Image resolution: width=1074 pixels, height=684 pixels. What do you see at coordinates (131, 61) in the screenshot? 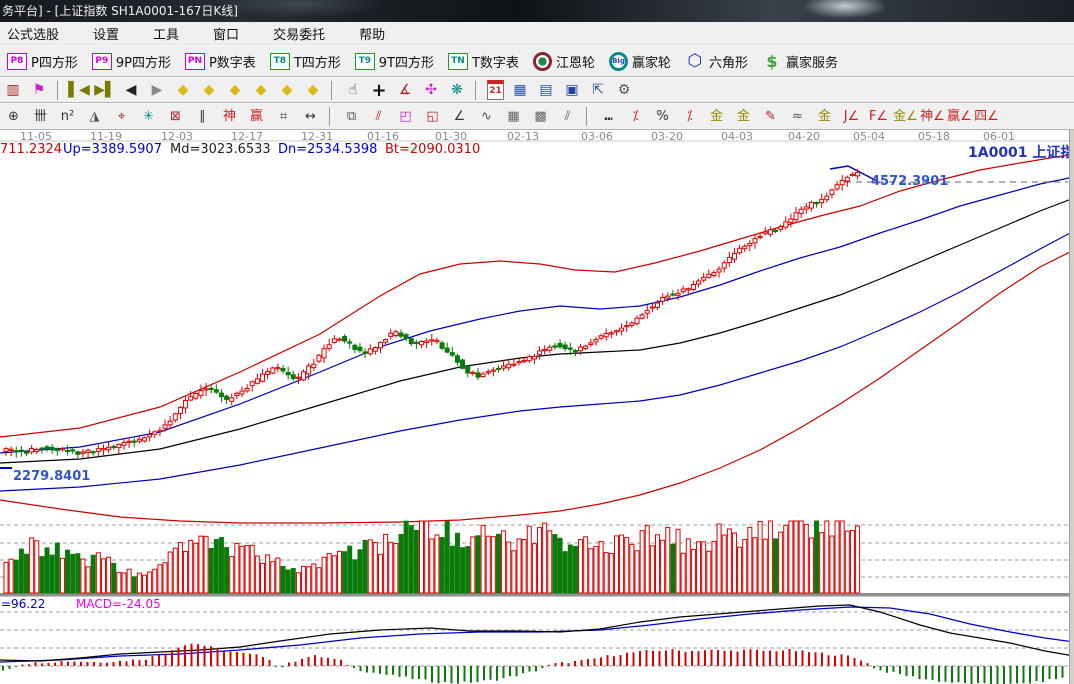
I see `ninep-square-button: P9 9P四方形` at bounding box center [131, 61].